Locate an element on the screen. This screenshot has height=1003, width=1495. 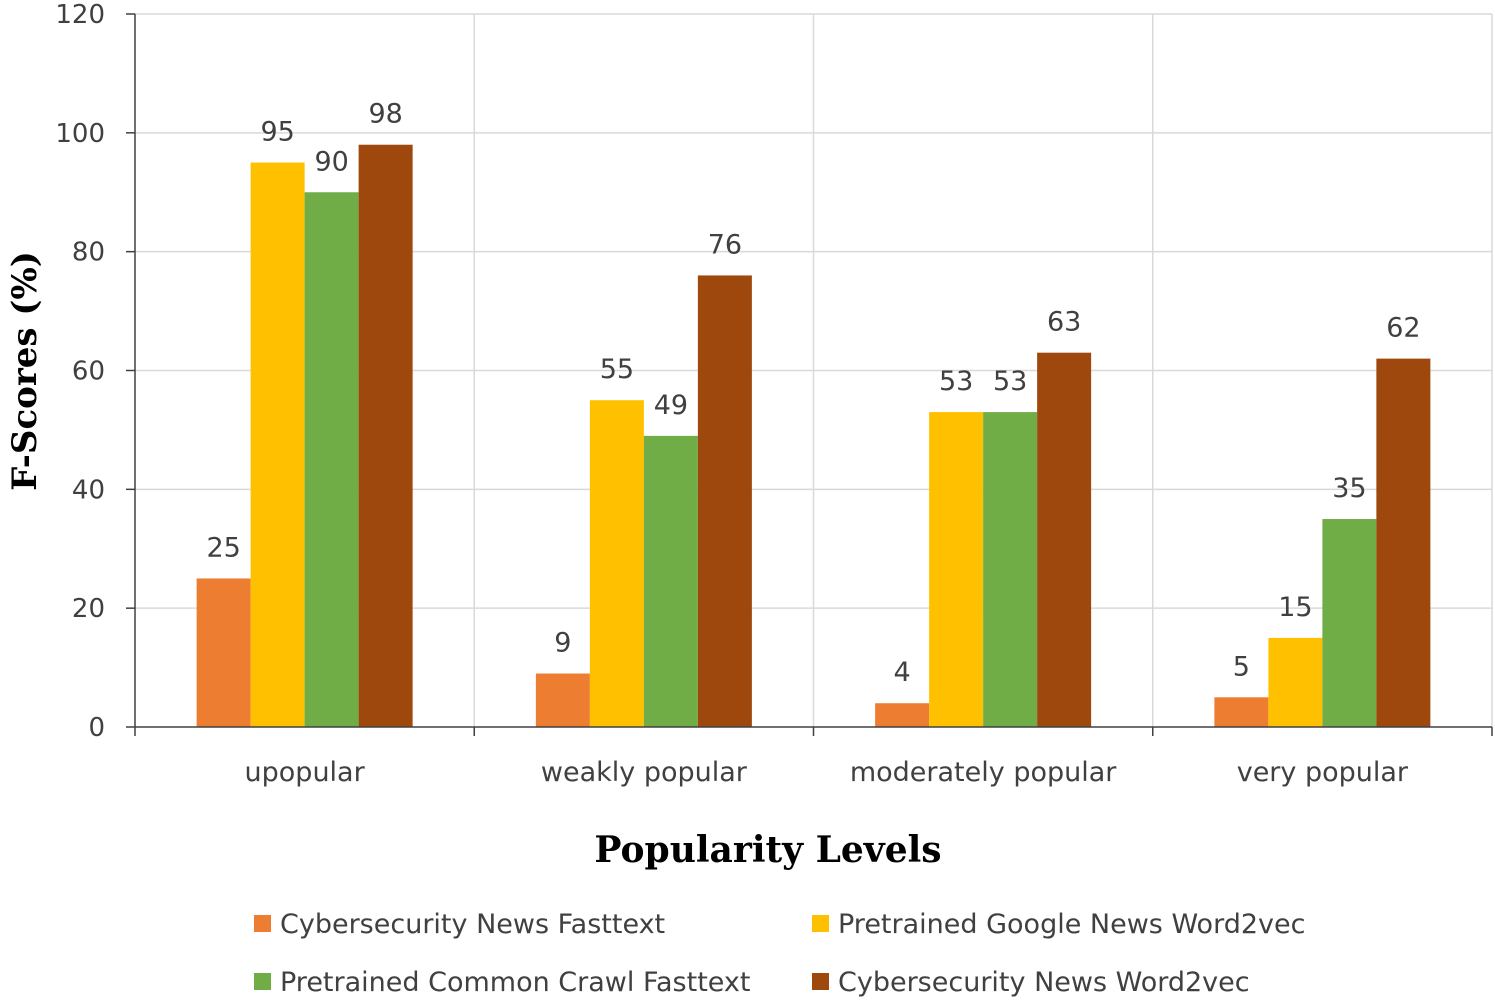
data-label: 62 is located at coordinates (1403, 328).